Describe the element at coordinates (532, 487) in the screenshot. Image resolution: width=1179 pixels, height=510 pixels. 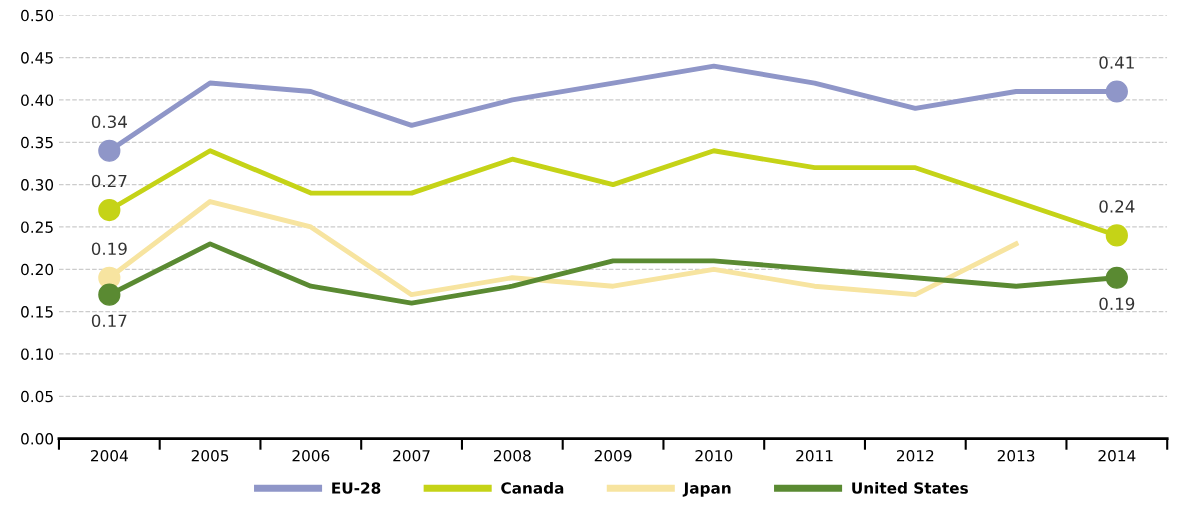
I see `legend-label: Canada` at that location.